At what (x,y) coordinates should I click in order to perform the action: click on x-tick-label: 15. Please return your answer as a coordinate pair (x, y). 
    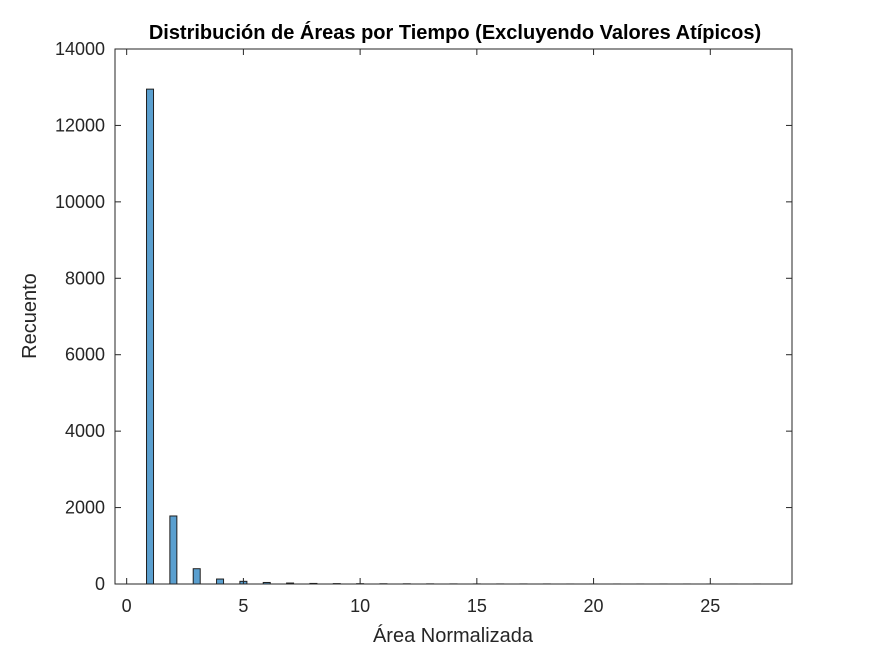
    Looking at the image, I should click on (477, 606).